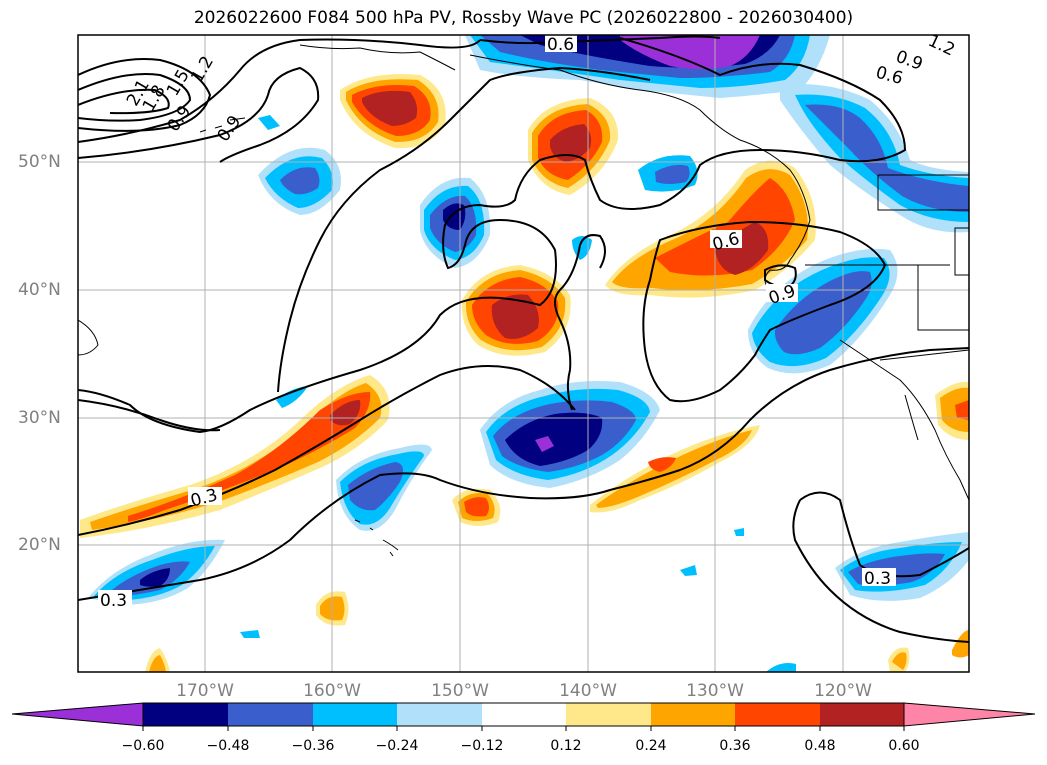  I want to click on colorbar-tick-label: 0.48, so click(819, 746).